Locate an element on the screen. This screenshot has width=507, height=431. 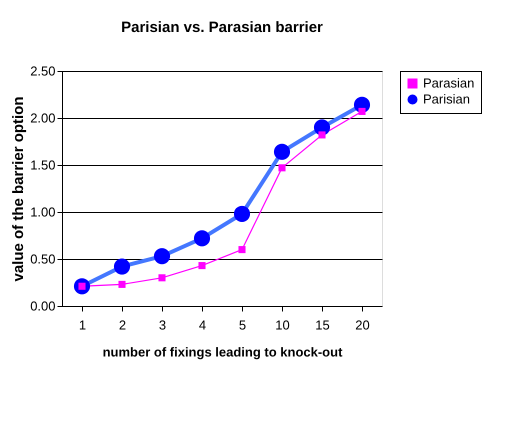
x-tick-label: 20 is located at coordinates (362, 325).